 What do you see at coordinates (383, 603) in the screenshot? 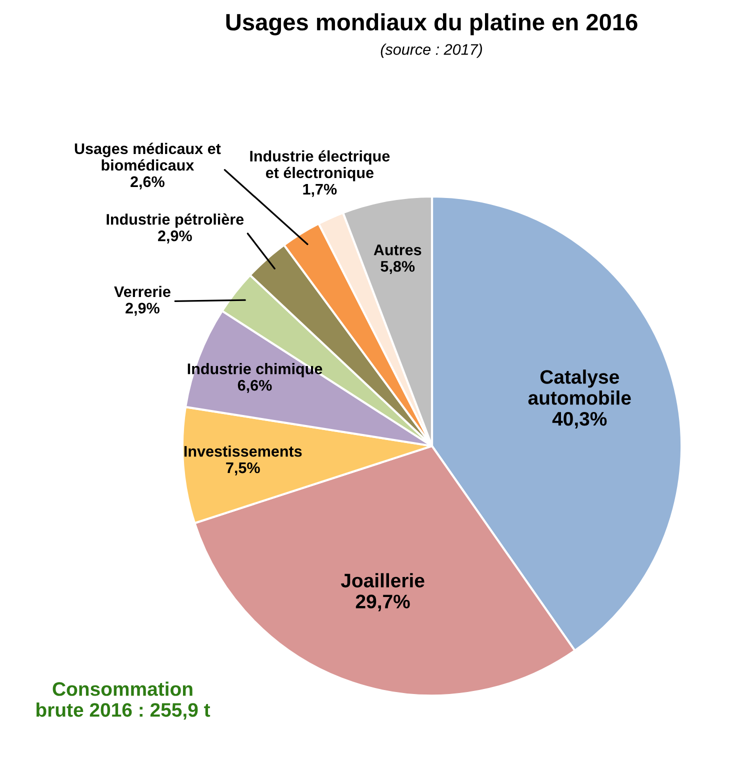
I see `data-label: 29,7%` at bounding box center [383, 603].